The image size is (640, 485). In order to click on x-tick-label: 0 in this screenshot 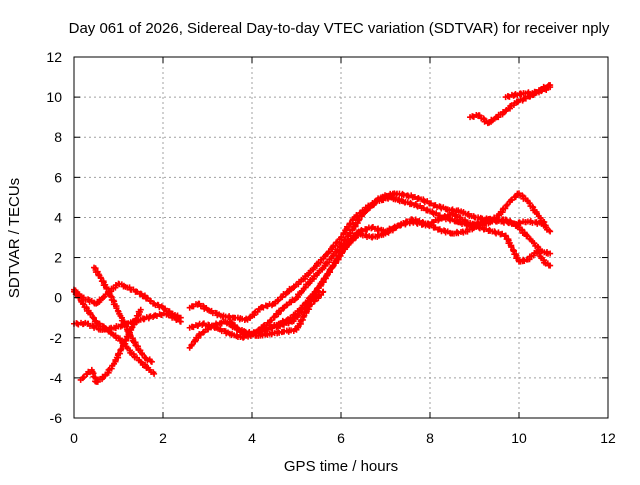, I will do `click(74, 438)`.